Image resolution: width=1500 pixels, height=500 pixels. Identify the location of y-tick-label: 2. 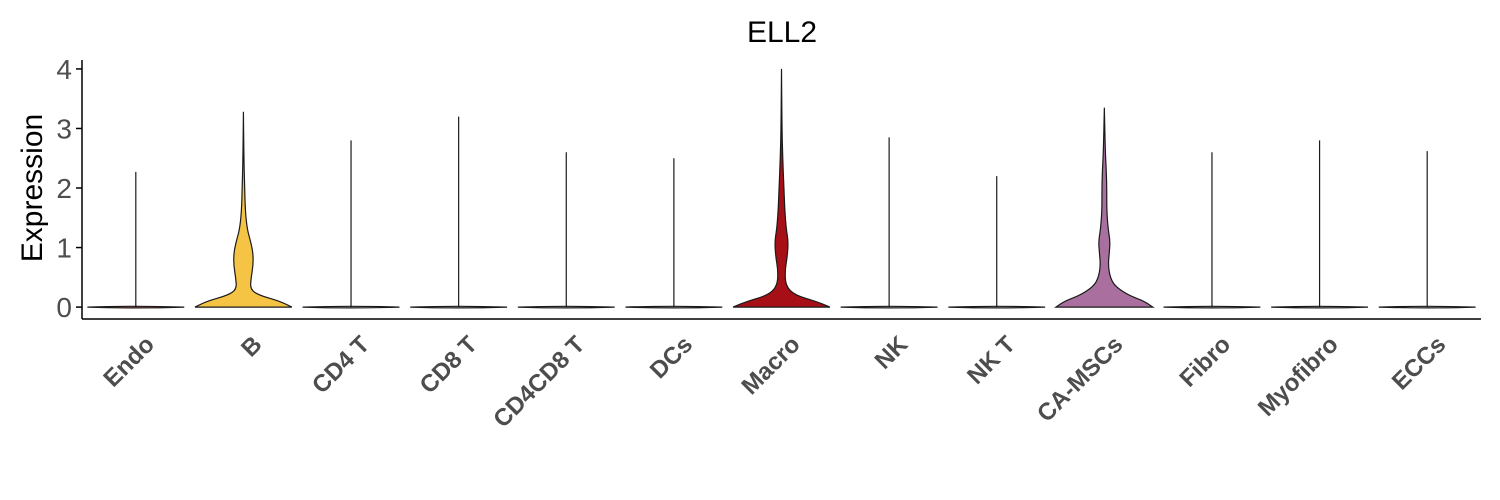
(64, 188).